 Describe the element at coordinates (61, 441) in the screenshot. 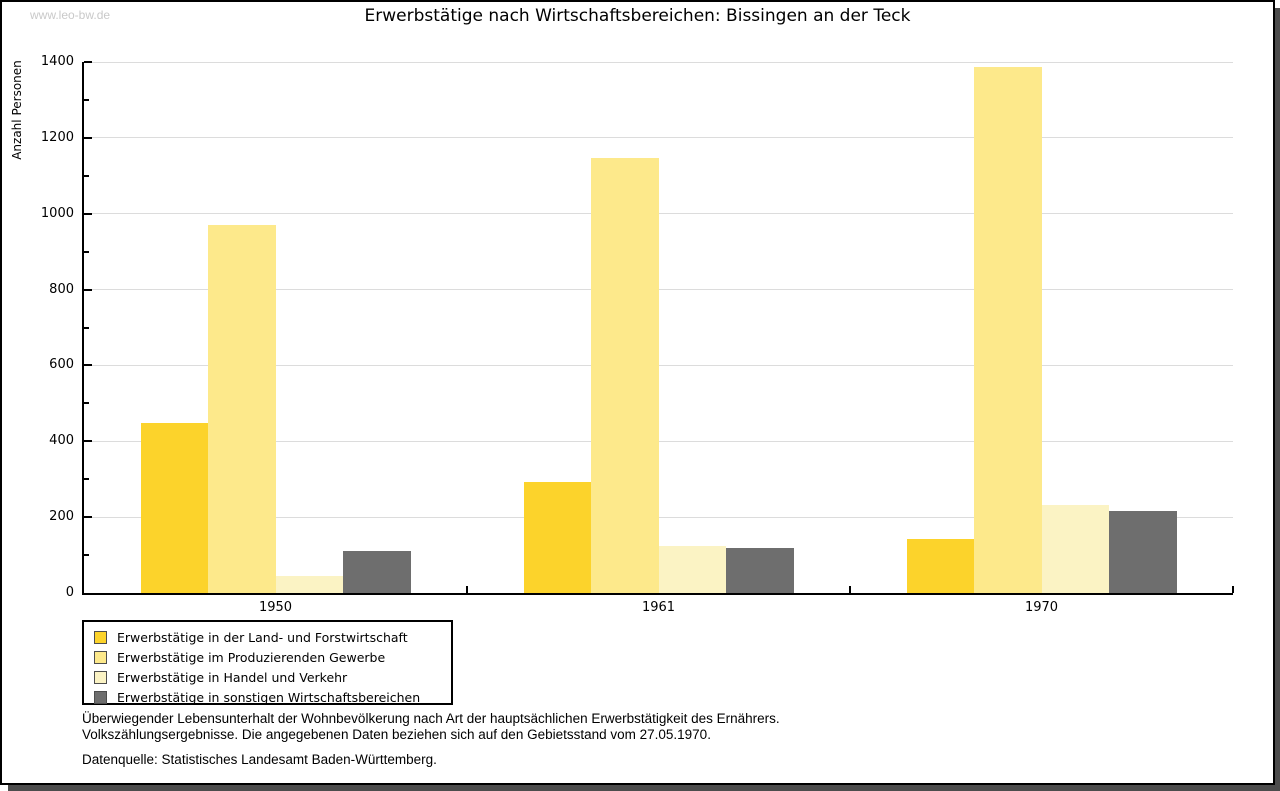

I see `y-axis-tick-label: 400` at that location.